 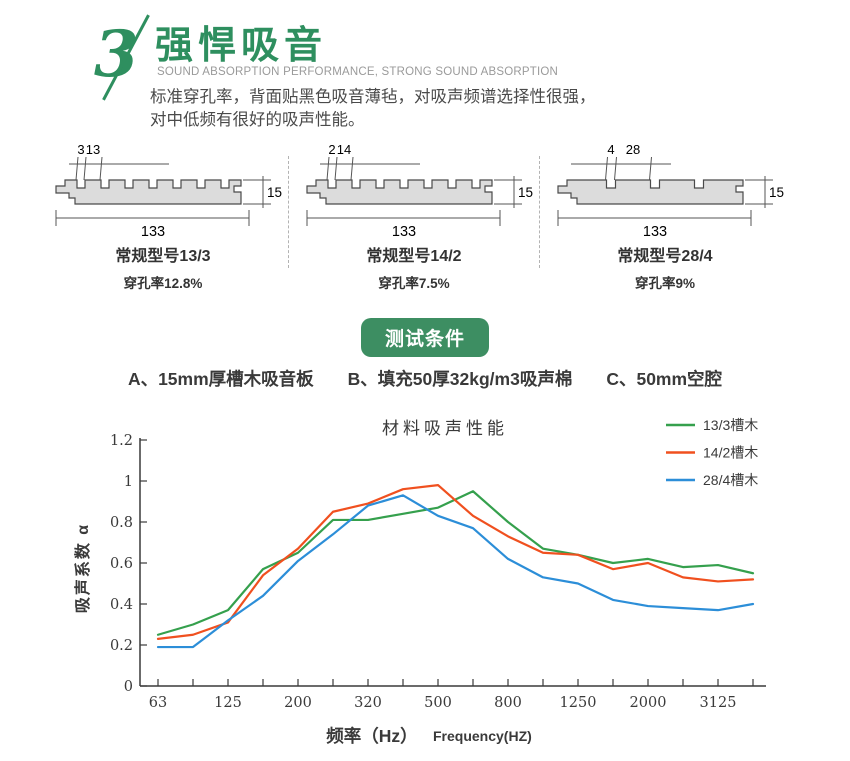 I want to click on x-tick-label: 200, so click(x=298, y=703).